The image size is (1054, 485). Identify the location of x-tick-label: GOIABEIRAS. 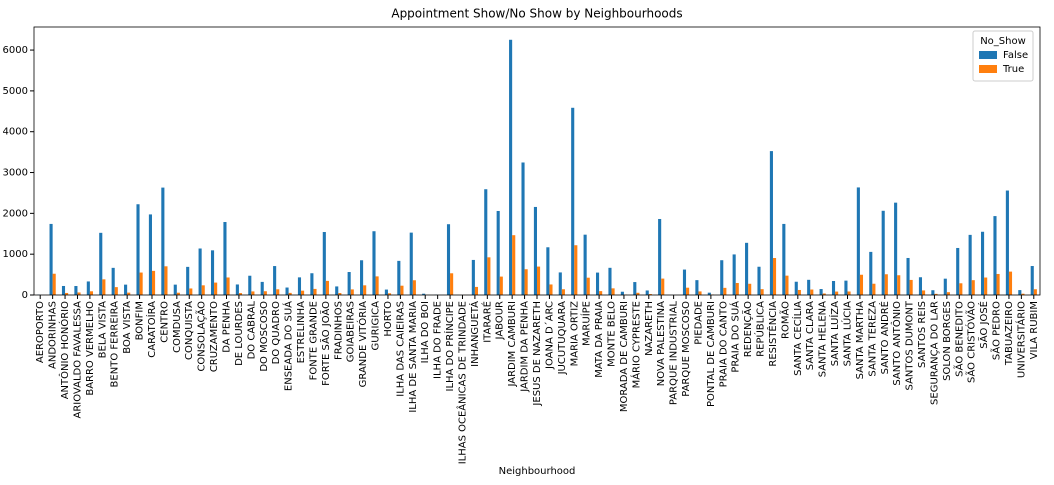
(351, 331).